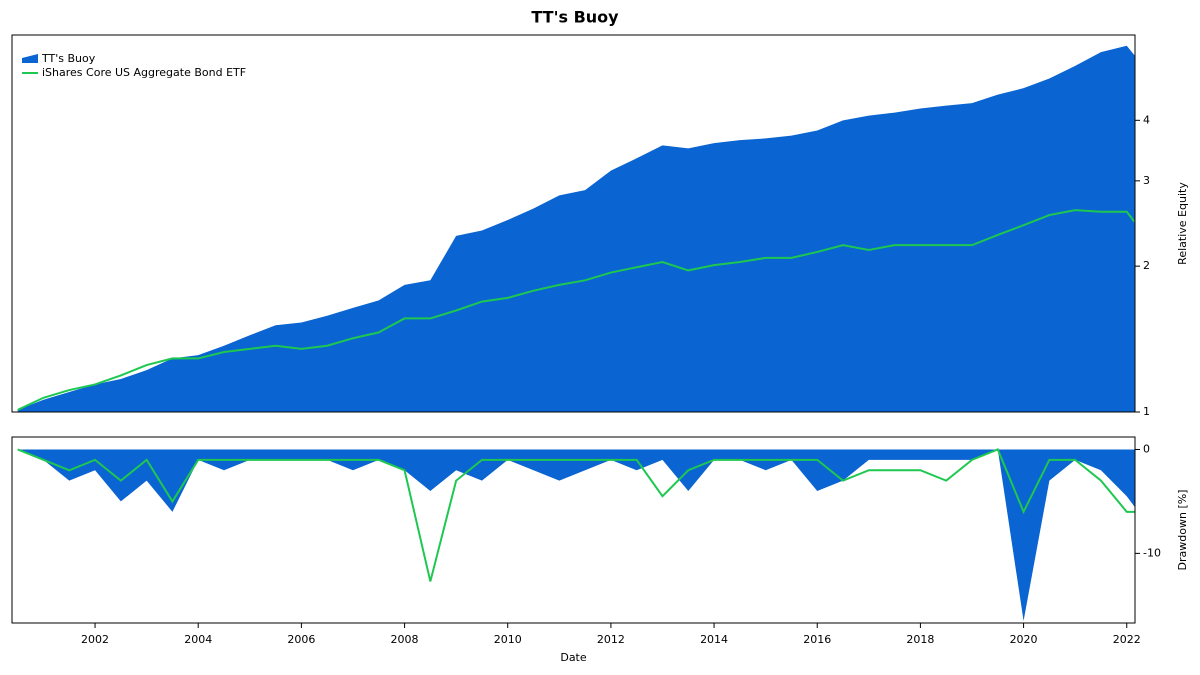 The width and height of the screenshot is (1200, 675). Describe the element at coordinates (30, 58) in the screenshot. I see `legend-swatch` at that location.